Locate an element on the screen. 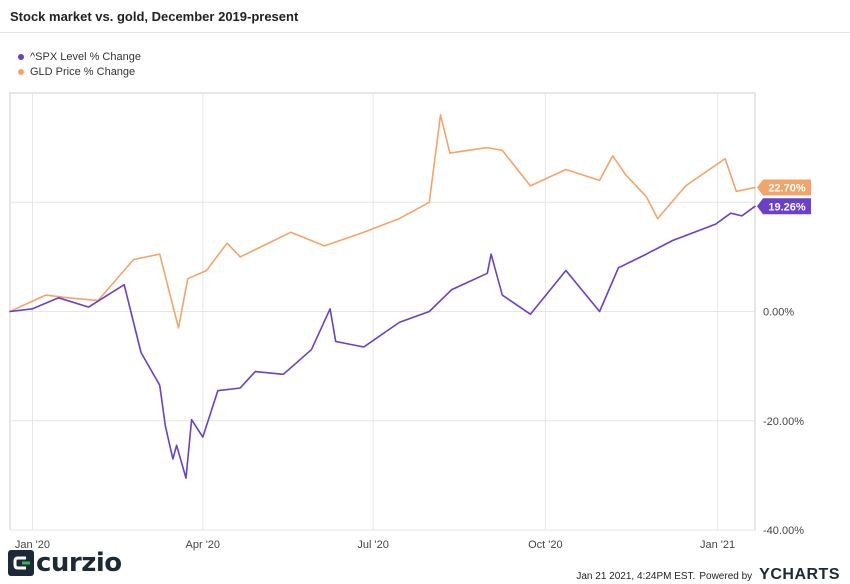 This screenshot has height=584, width=850. legend-item-gld: GLD Price % Change is located at coordinates (79, 71).